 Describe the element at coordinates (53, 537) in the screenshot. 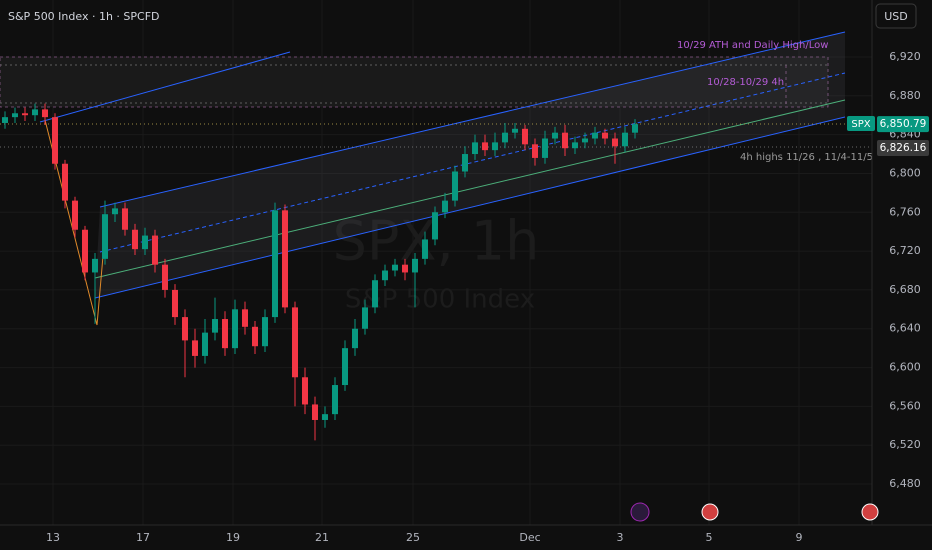

I see `x-tick-label: 13` at that location.